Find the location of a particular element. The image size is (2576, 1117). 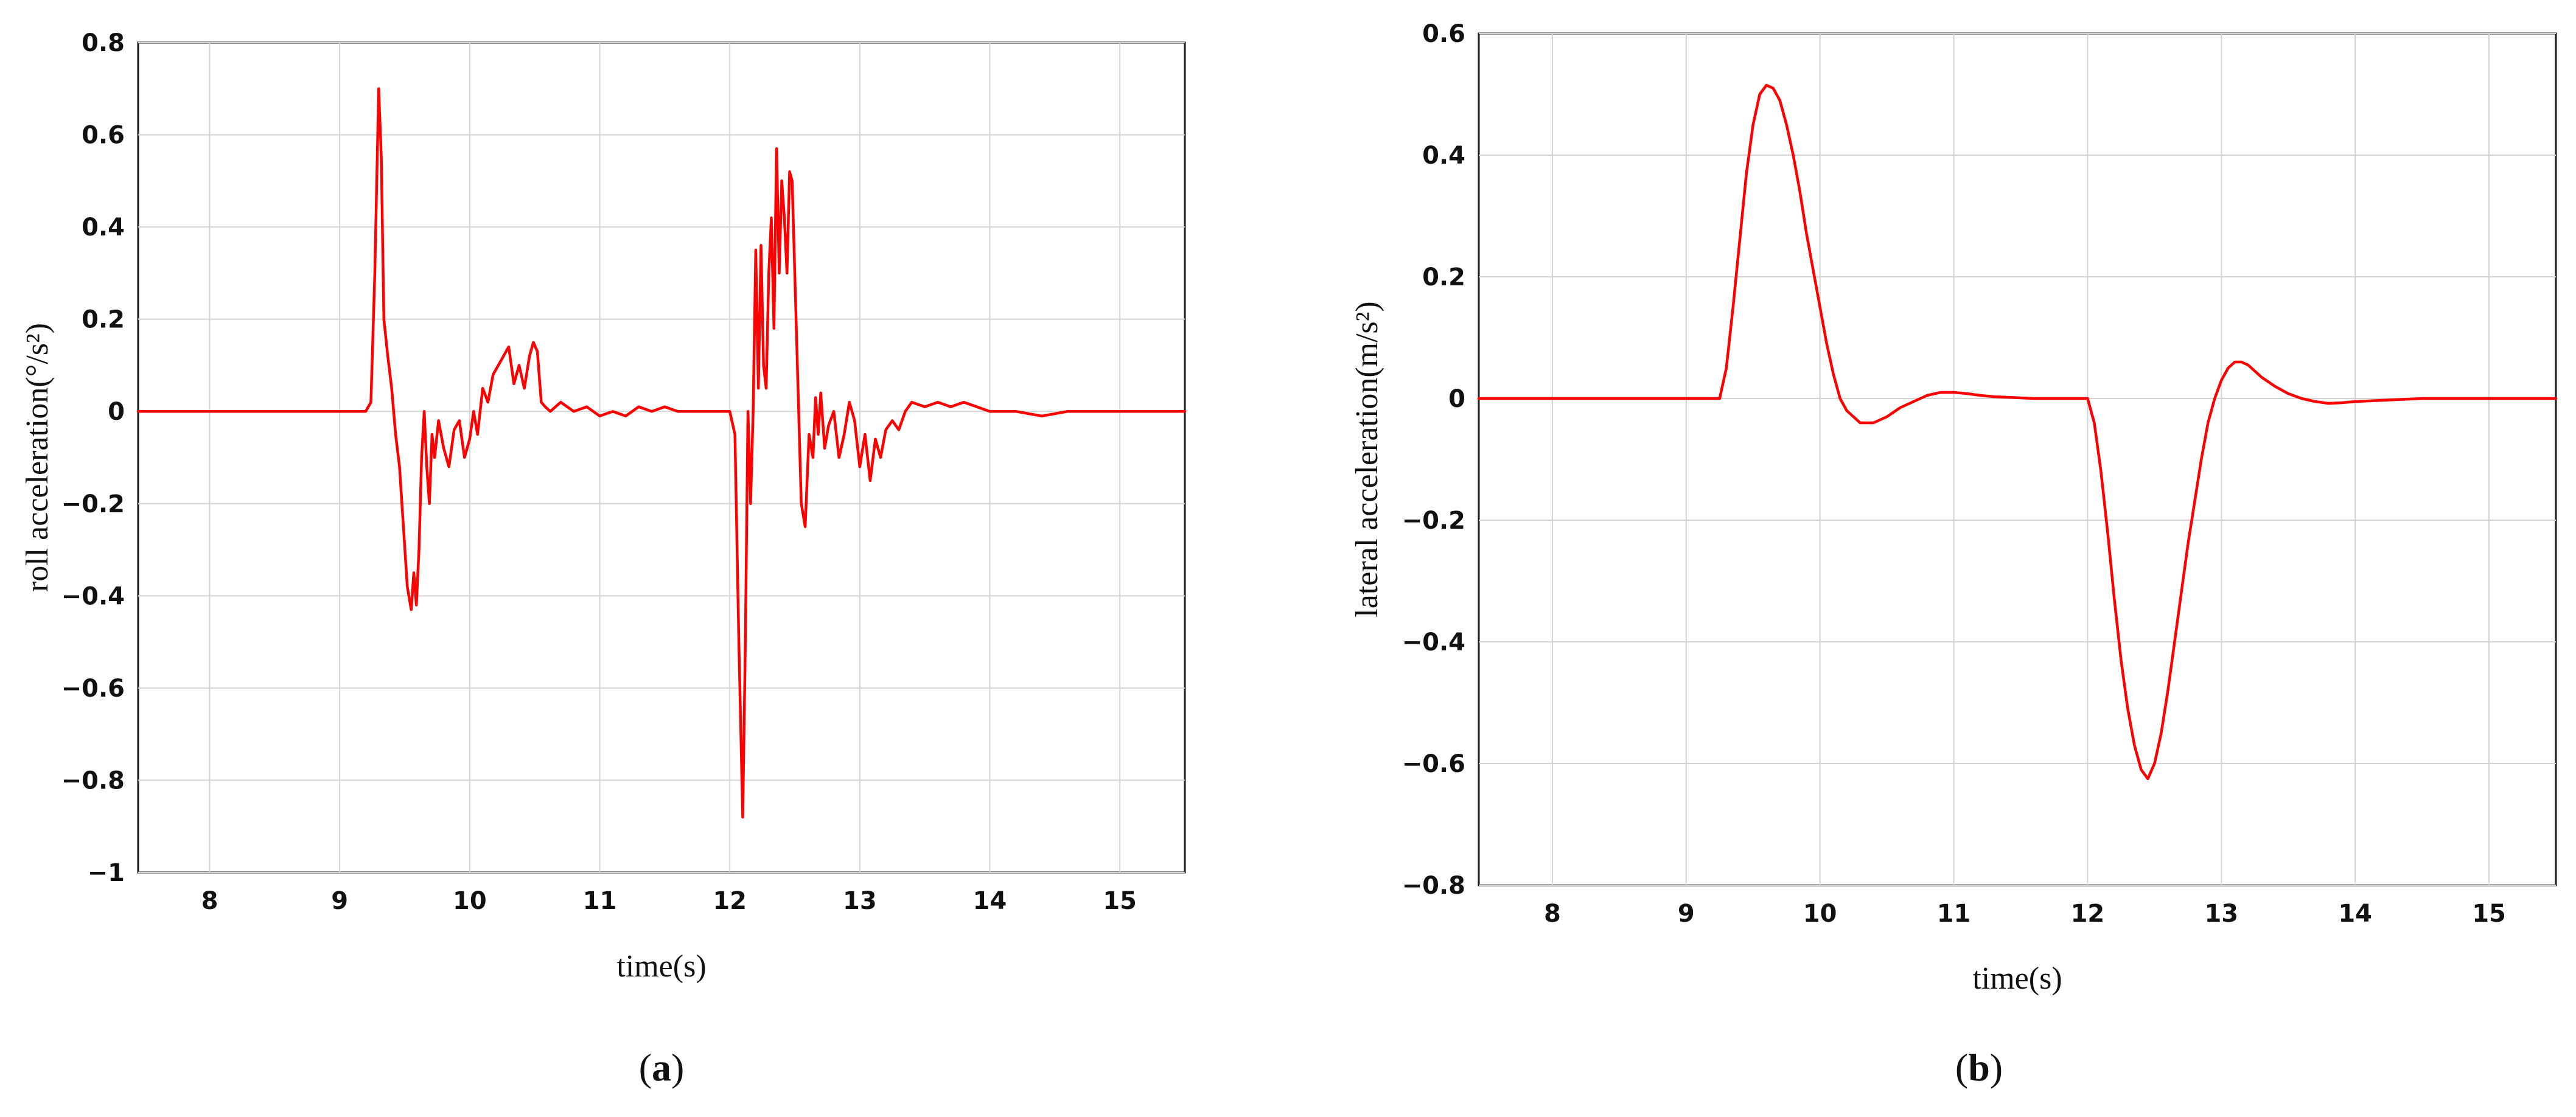

y-tick-labels-b: −0.8 −0.6 −0.4 −0.2 0 0.2 0.4 0.6 is located at coordinates (1433, 460).